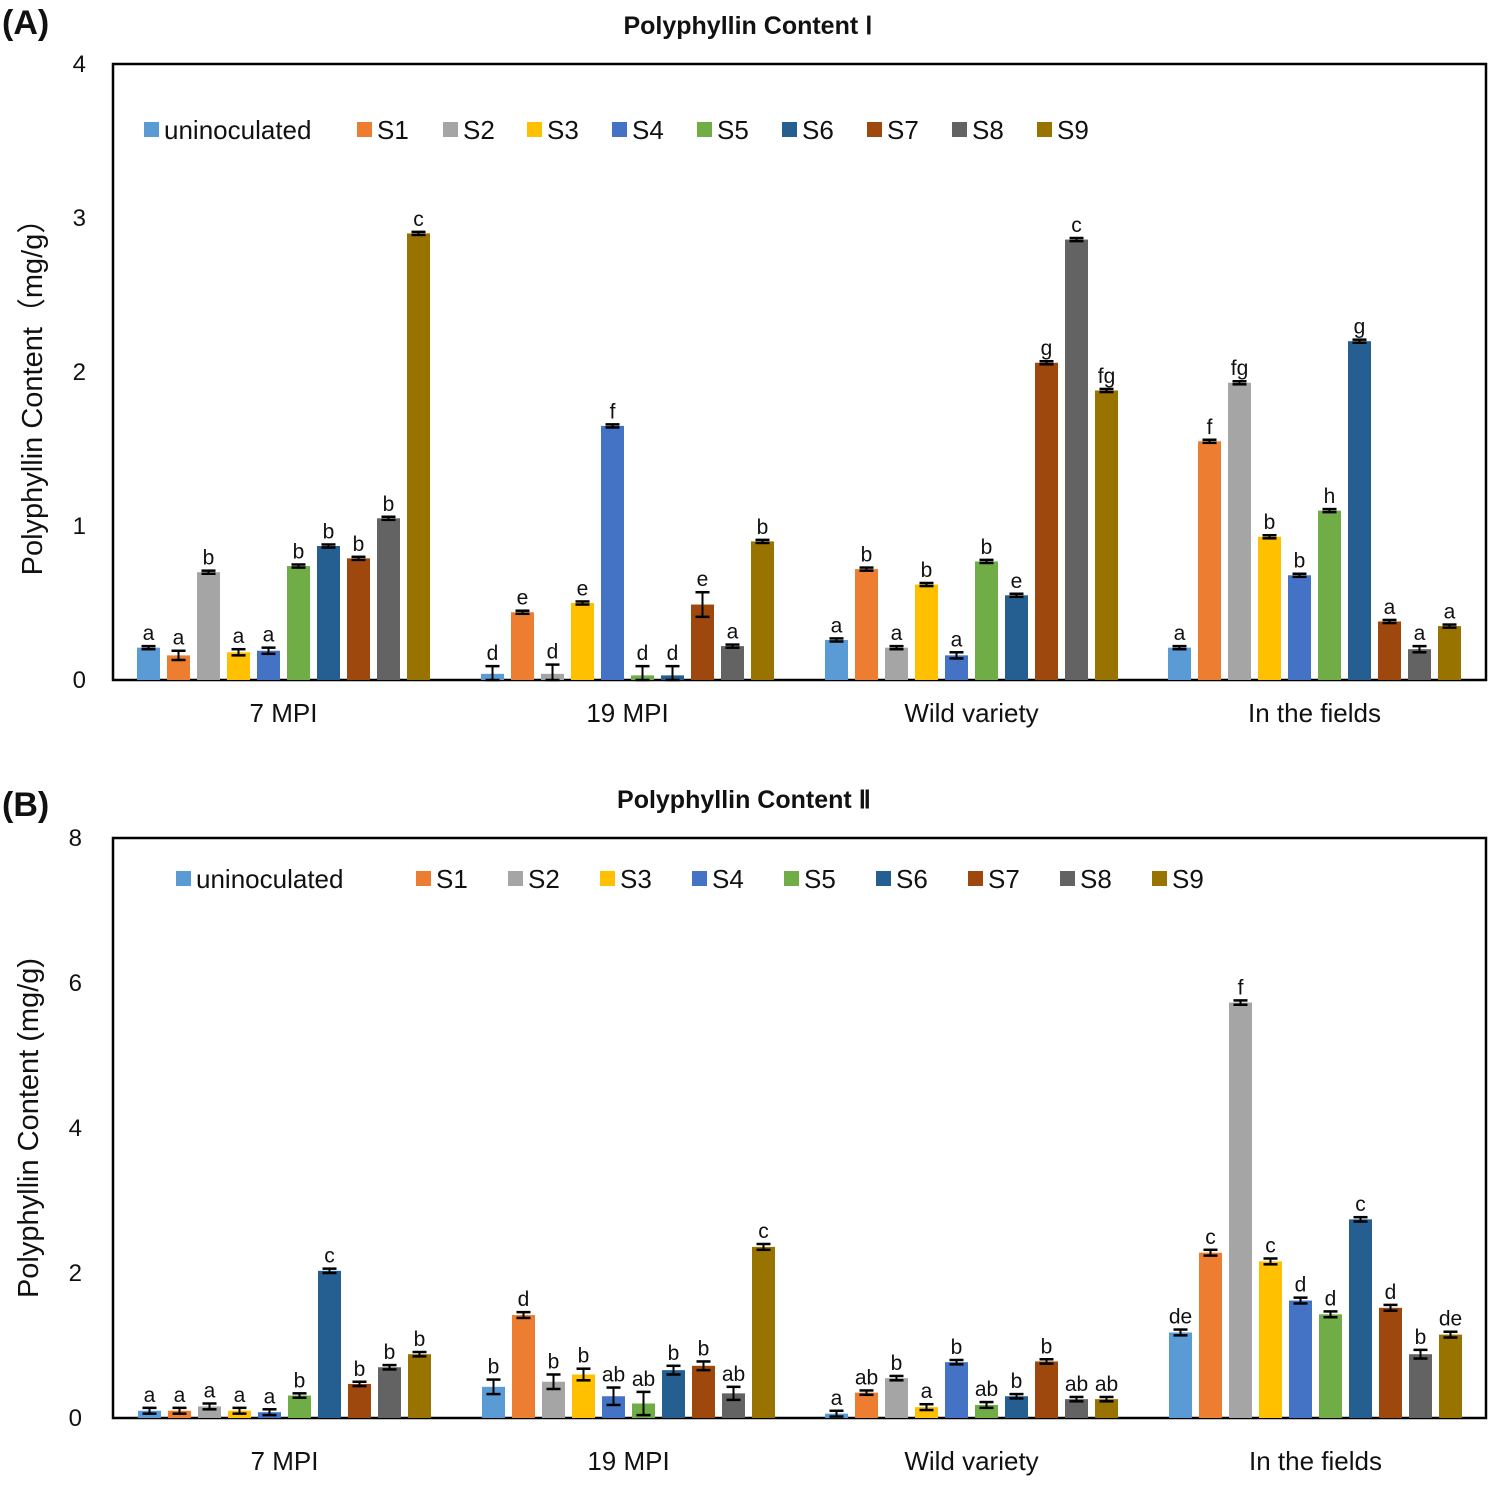 The width and height of the screenshot is (1494, 1489). What do you see at coordinates (636, 879) in the screenshot?
I see `legend-label: S3` at bounding box center [636, 879].